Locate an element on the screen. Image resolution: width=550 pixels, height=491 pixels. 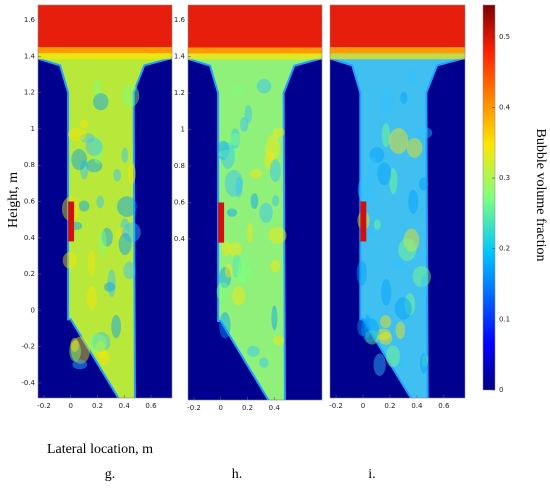
x-tick-label: 0.6 is located at coordinates (151, 406).